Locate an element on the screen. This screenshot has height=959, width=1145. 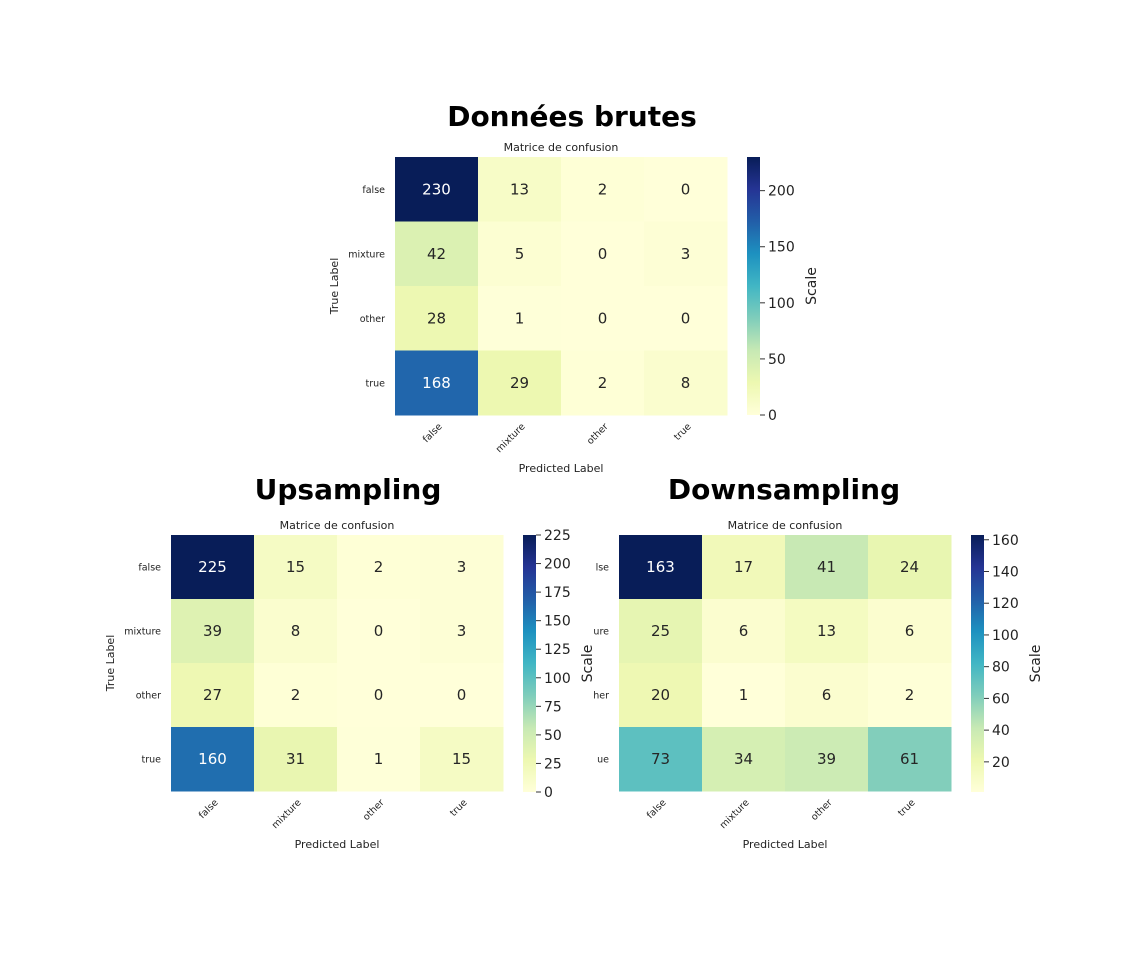
cell-ure-false is located at coordinates (661, 631).